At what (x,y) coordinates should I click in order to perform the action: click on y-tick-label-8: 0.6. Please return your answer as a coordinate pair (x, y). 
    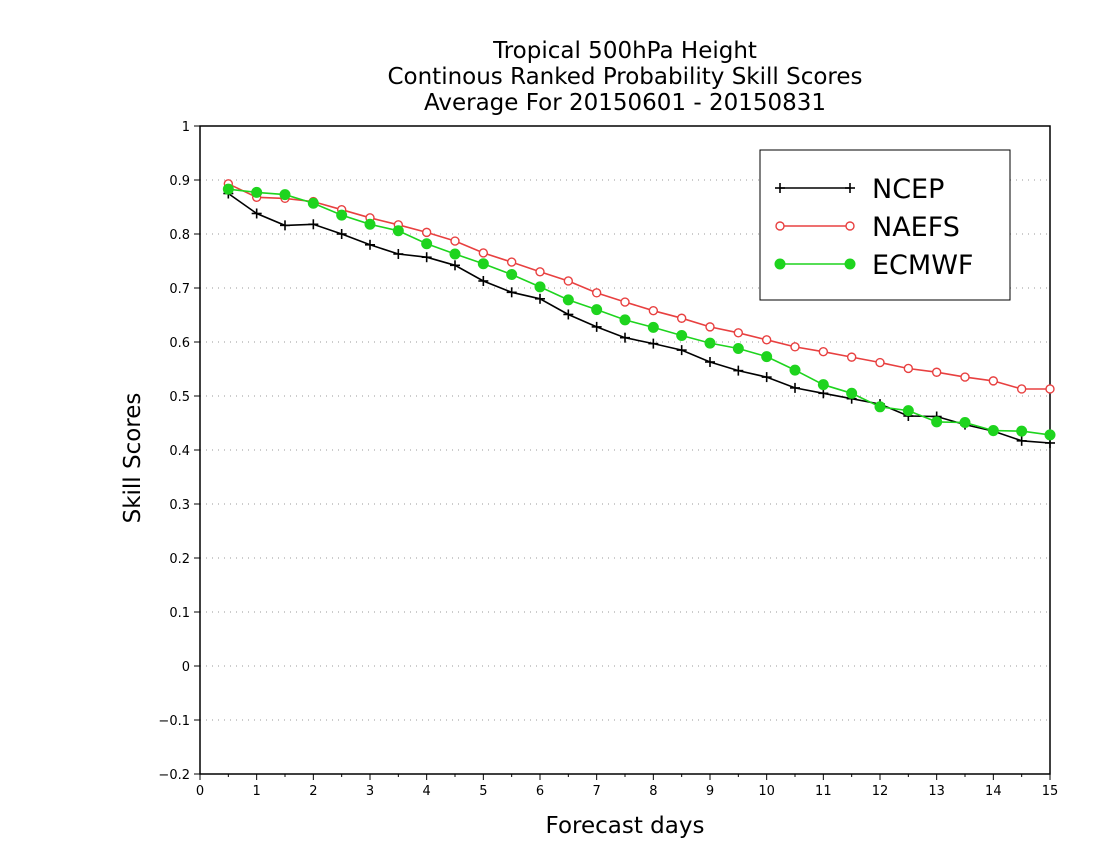
    Looking at the image, I should click on (179, 343).